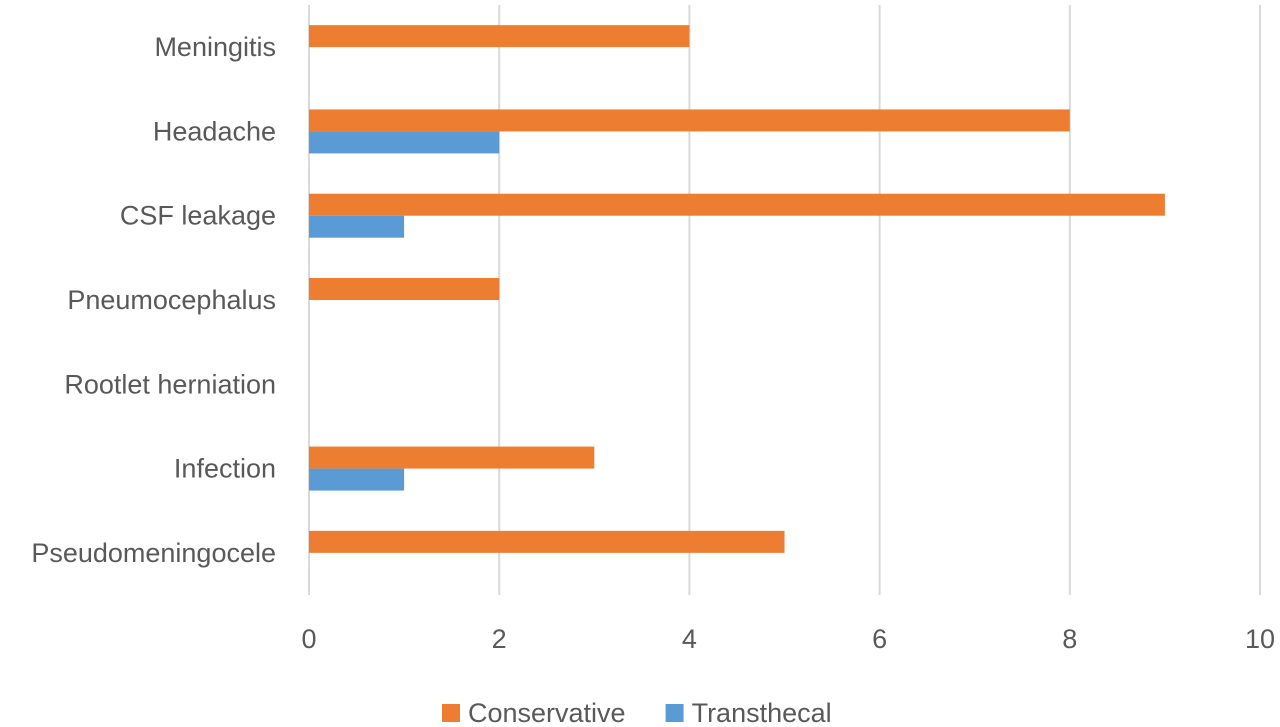  Describe the element at coordinates (357, 479) in the screenshot. I see `bar-transthecal-infection` at that location.